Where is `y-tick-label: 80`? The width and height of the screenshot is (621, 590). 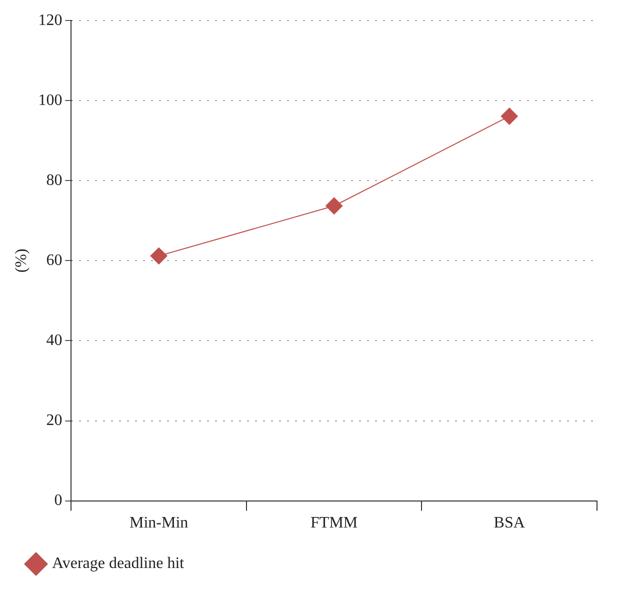 y-tick-label: 80 is located at coordinates (54, 180).